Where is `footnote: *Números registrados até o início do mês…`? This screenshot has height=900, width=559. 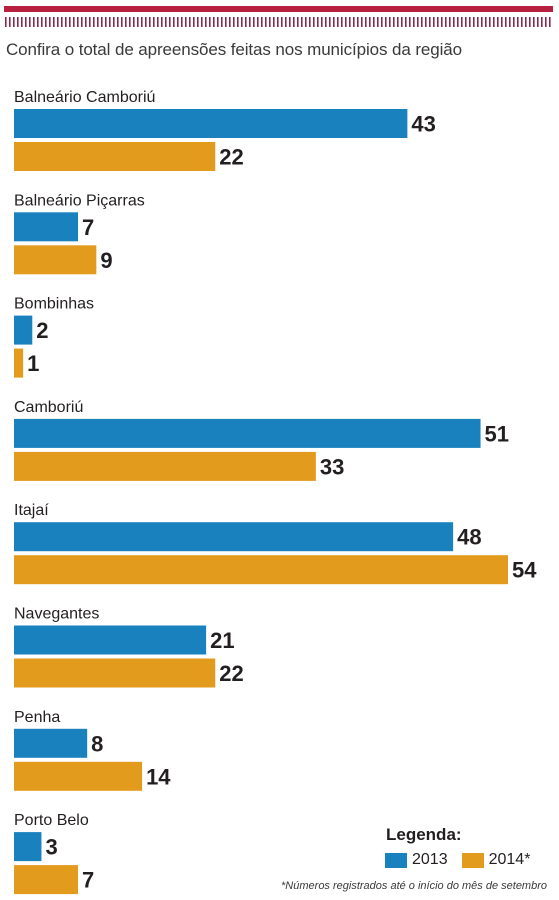
footnote: *Números registrados até o início do mês… is located at coordinates (414, 886).